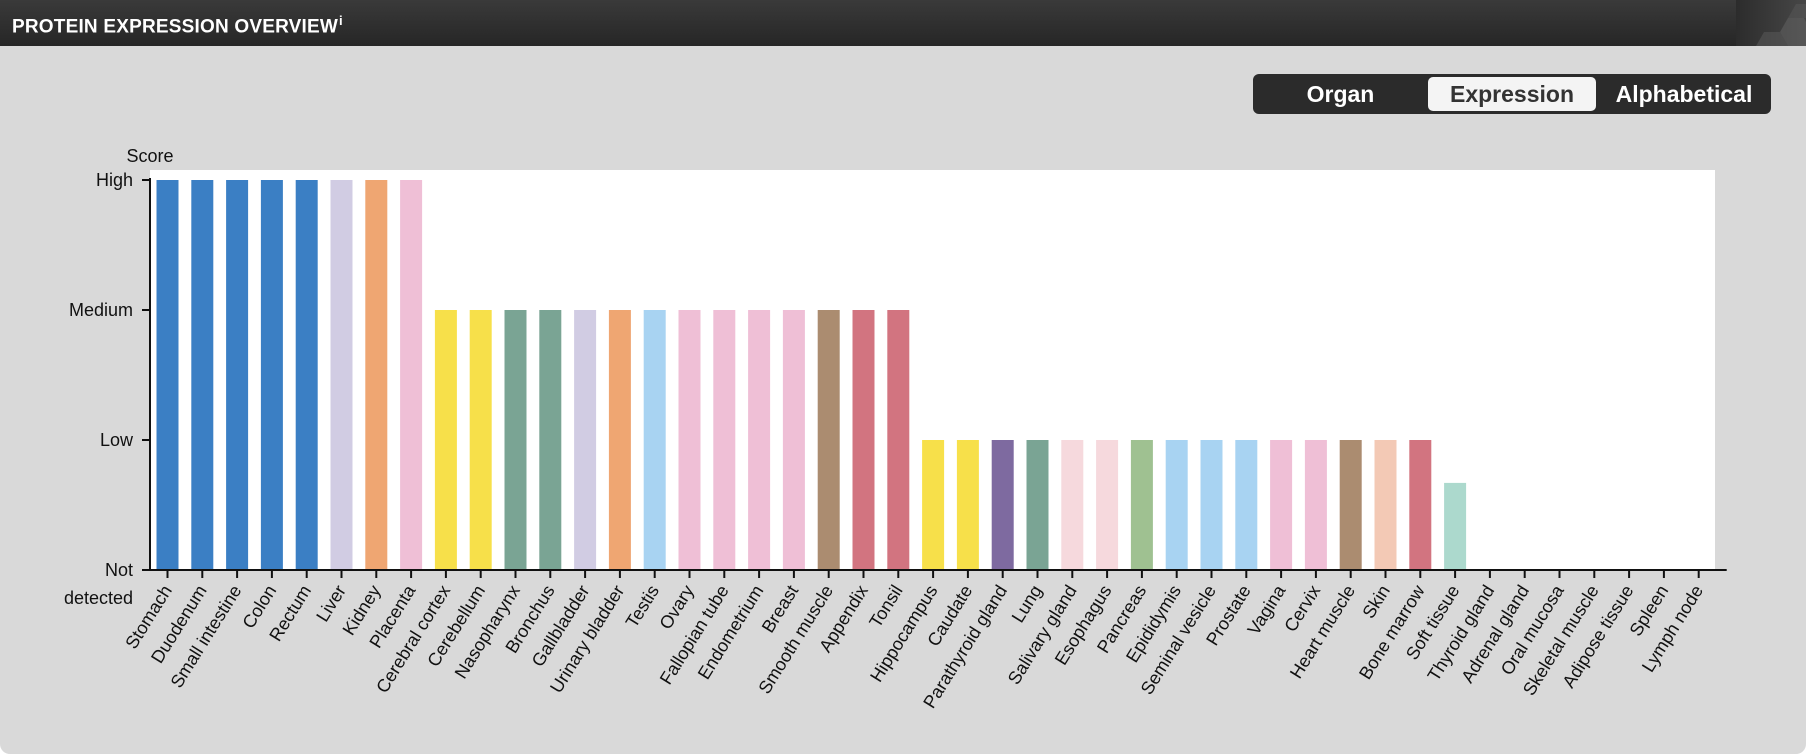  Describe the element at coordinates (1376, 602) in the screenshot. I see `x-tick-label: Skin` at that location.